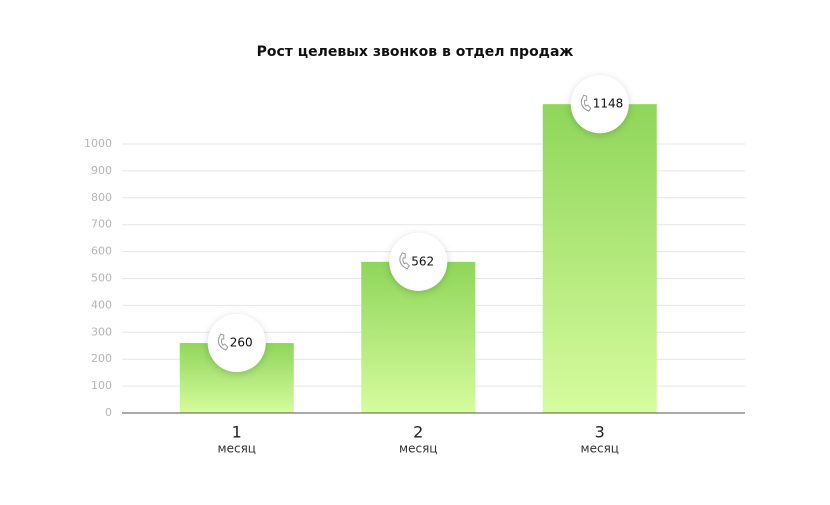 This screenshot has width=830, height=505. What do you see at coordinates (422, 261) in the screenshot?
I see `value-label: 562` at bounding box center [422, 261].